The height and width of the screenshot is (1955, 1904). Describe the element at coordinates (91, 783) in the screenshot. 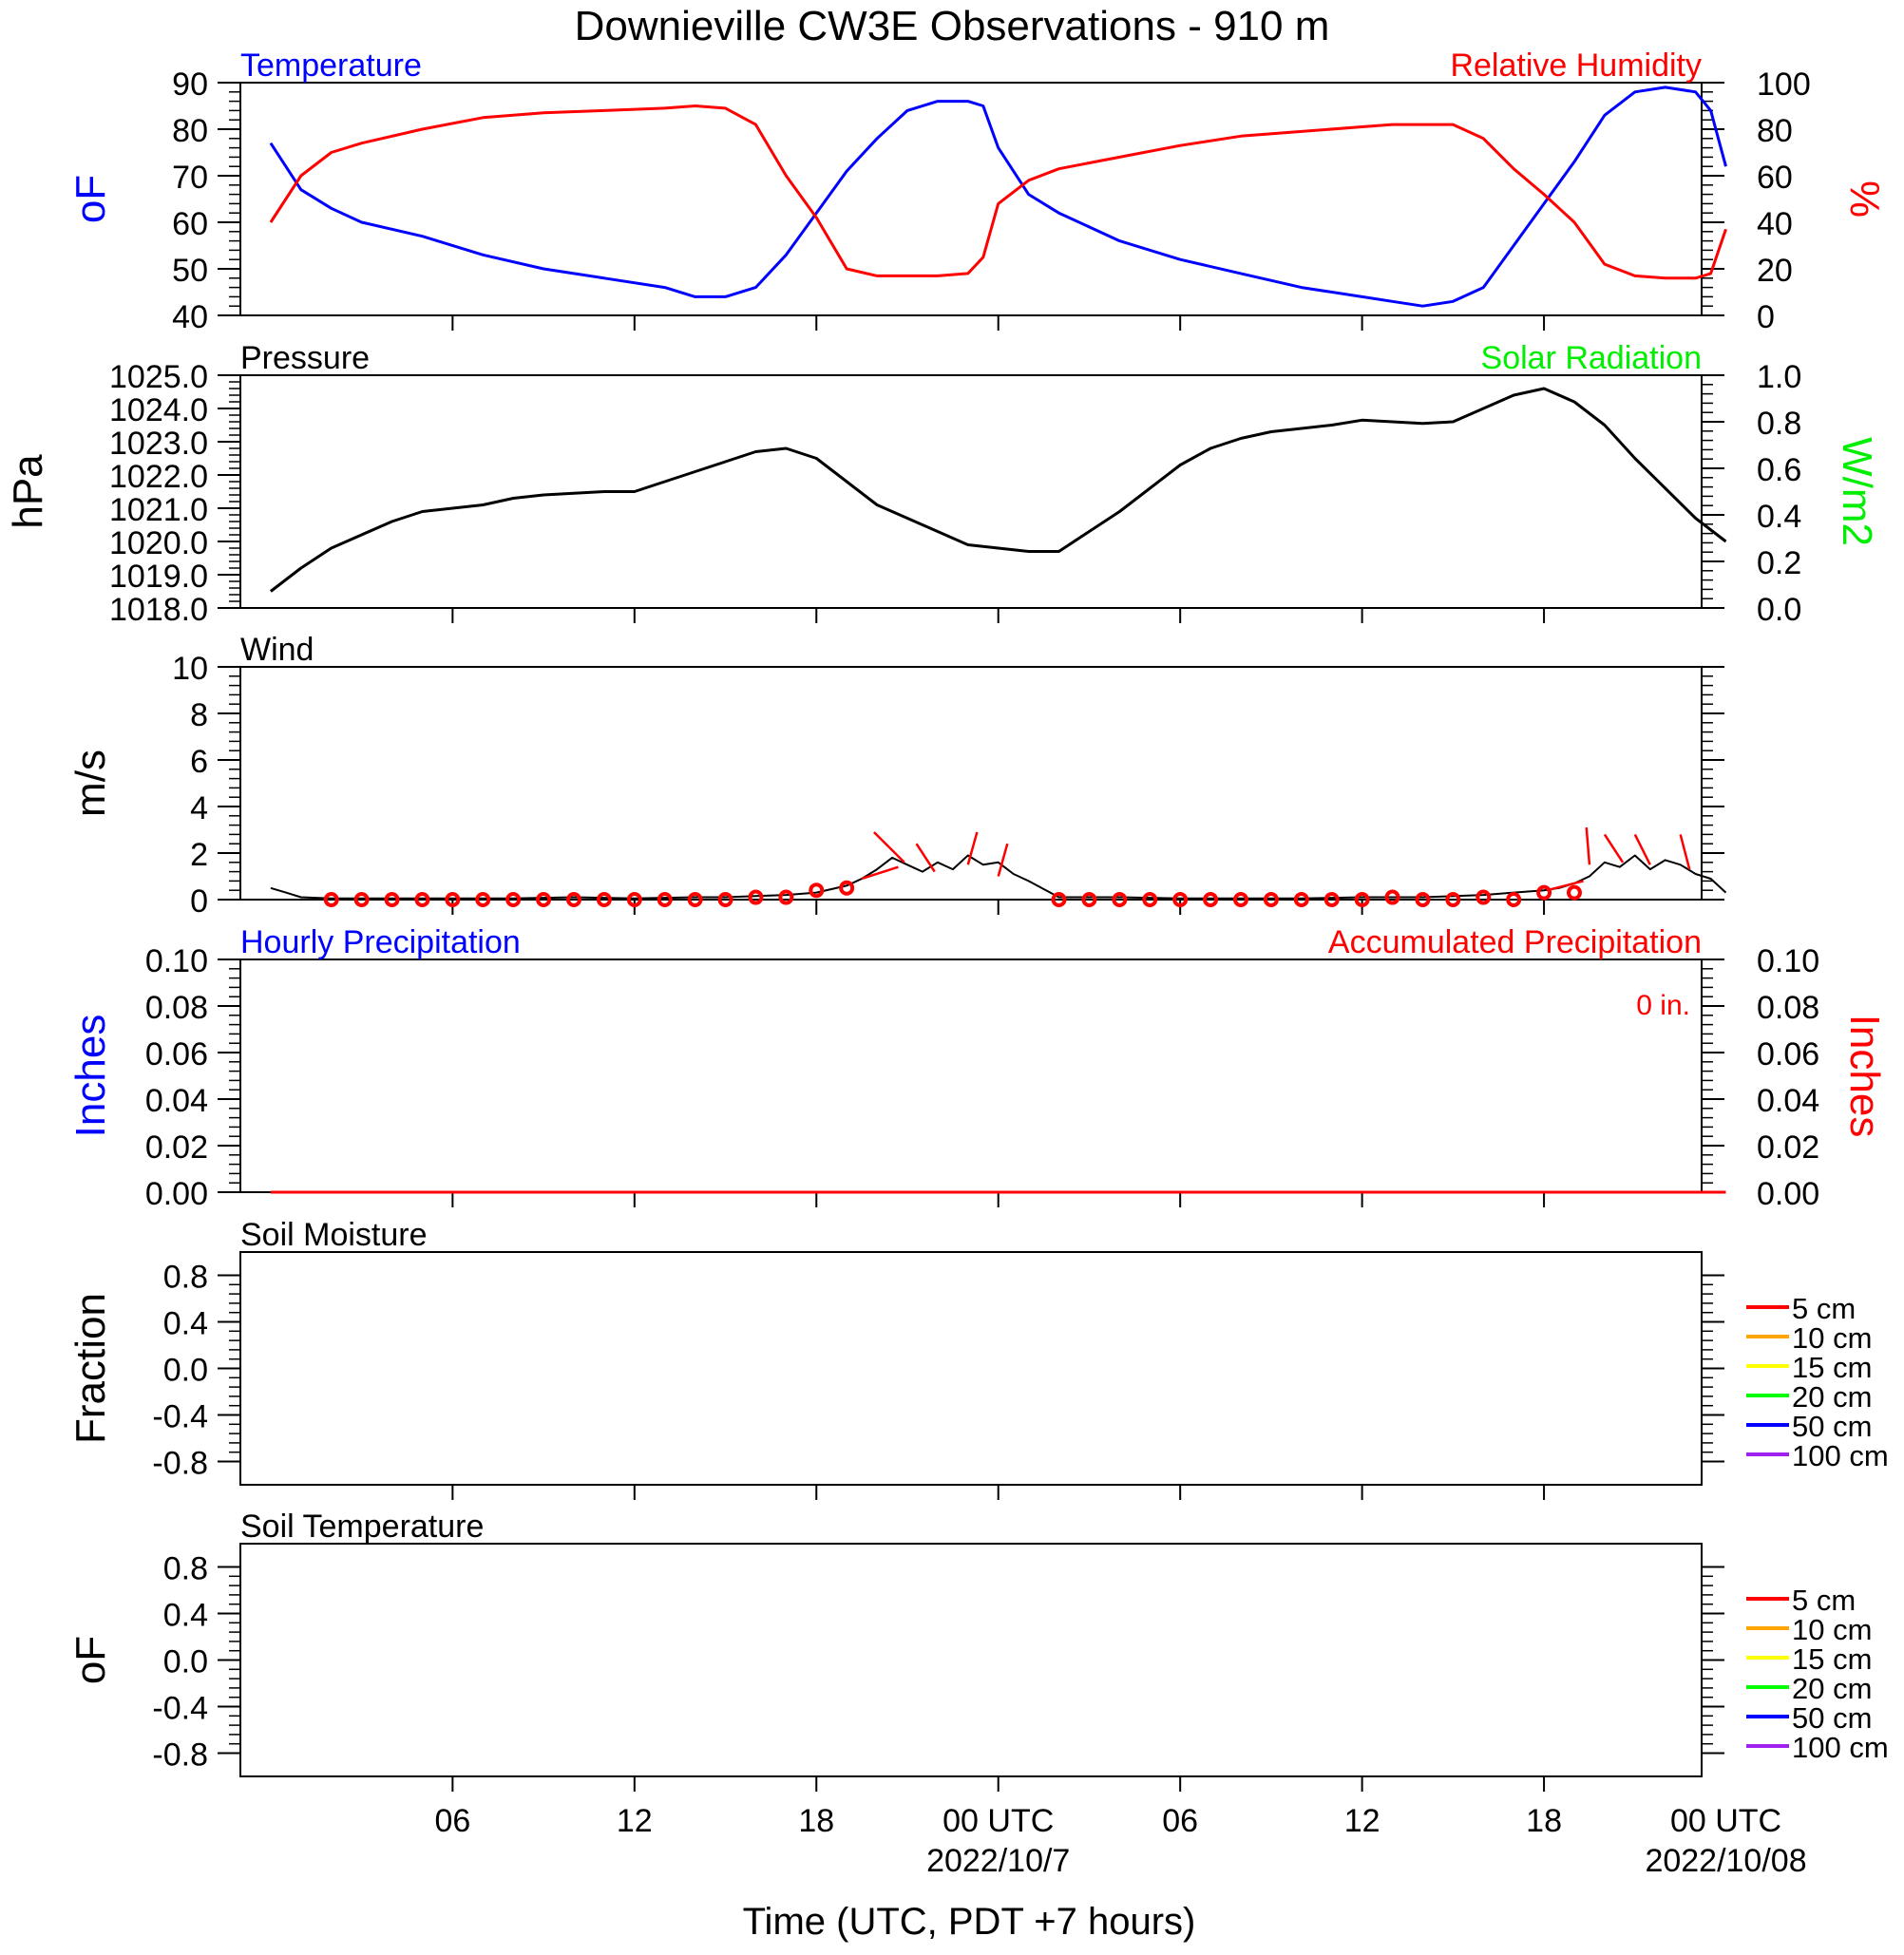

I see `y-axis-label-left: m/s` at that location.